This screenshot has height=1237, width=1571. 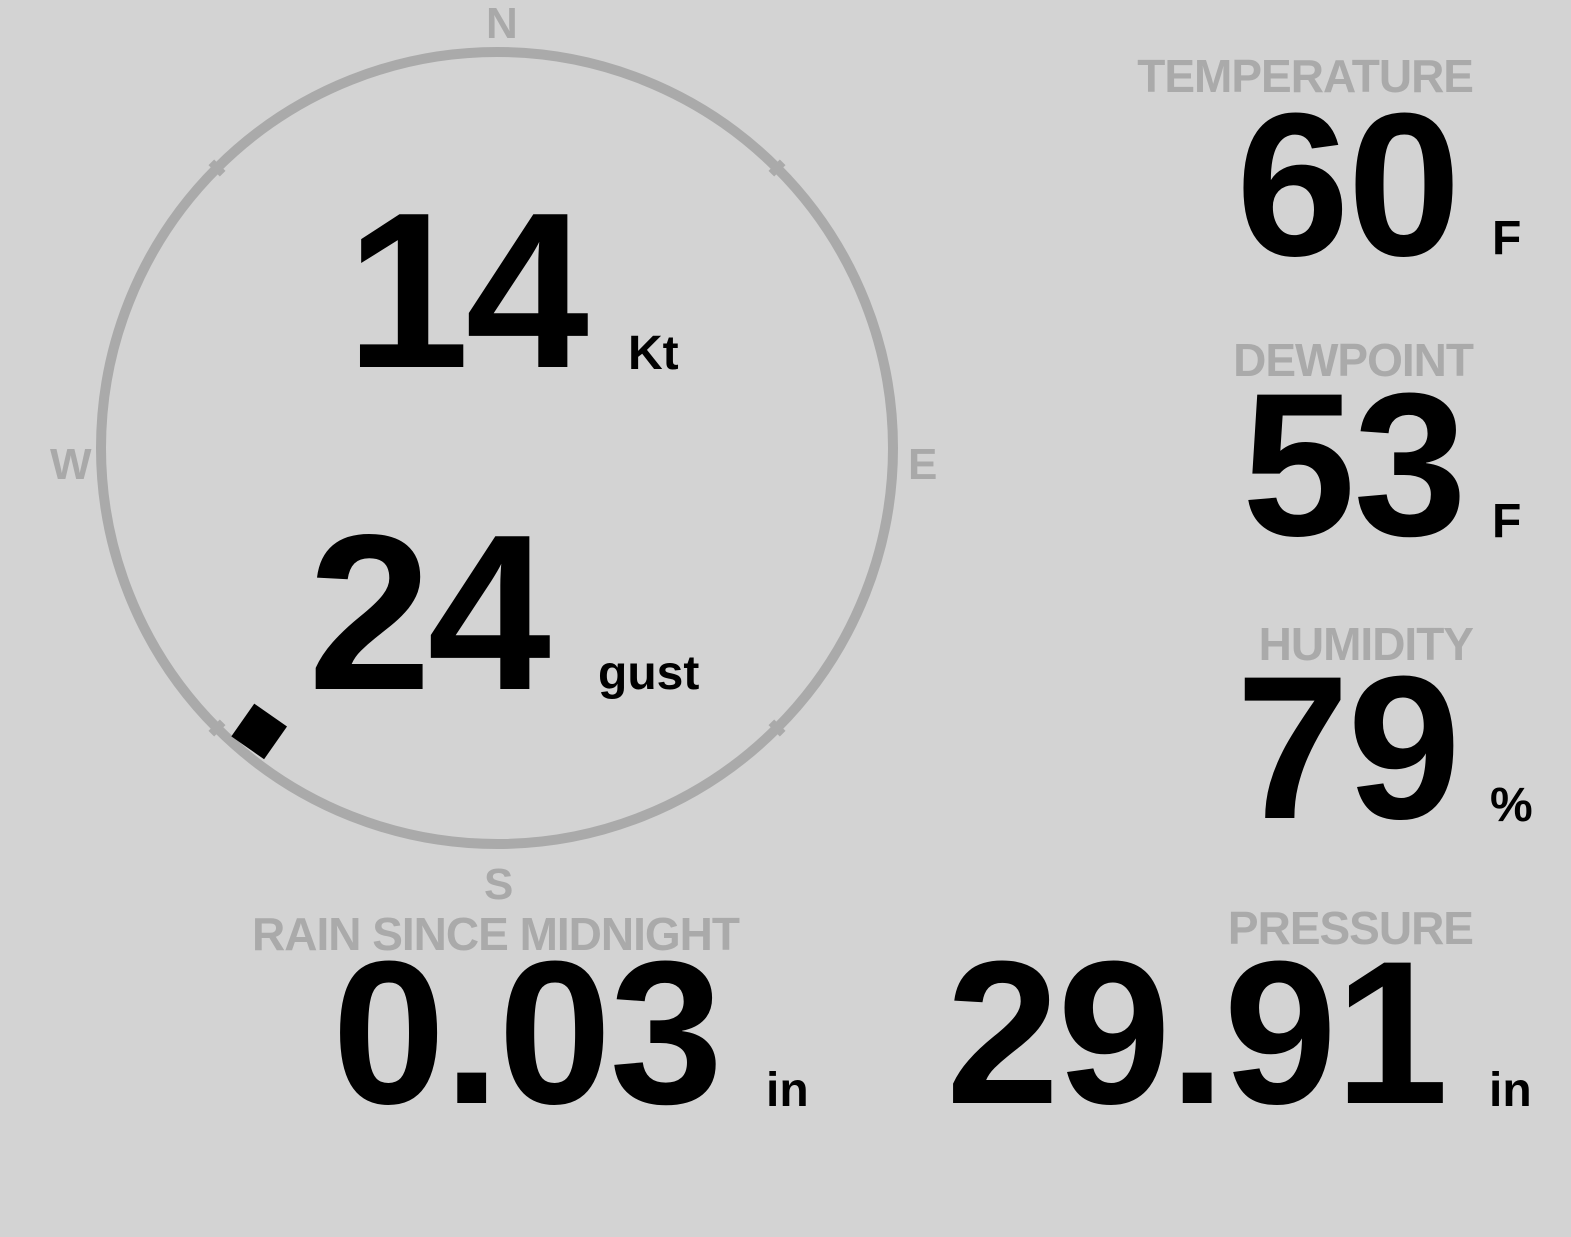 What do you see at coordinates (502, 24) in the screenshot?
I see `compass-north: N` at bounding box center [502, 24].